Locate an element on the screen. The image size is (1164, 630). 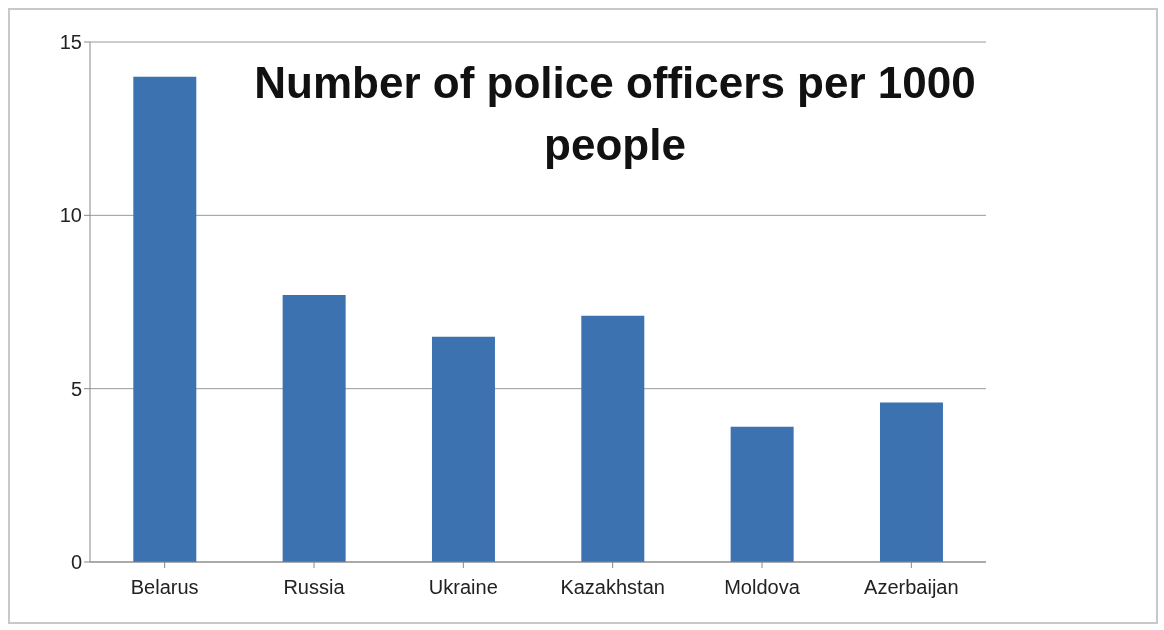
x-tick-label: Moldova is located at coordinates (762, 587).